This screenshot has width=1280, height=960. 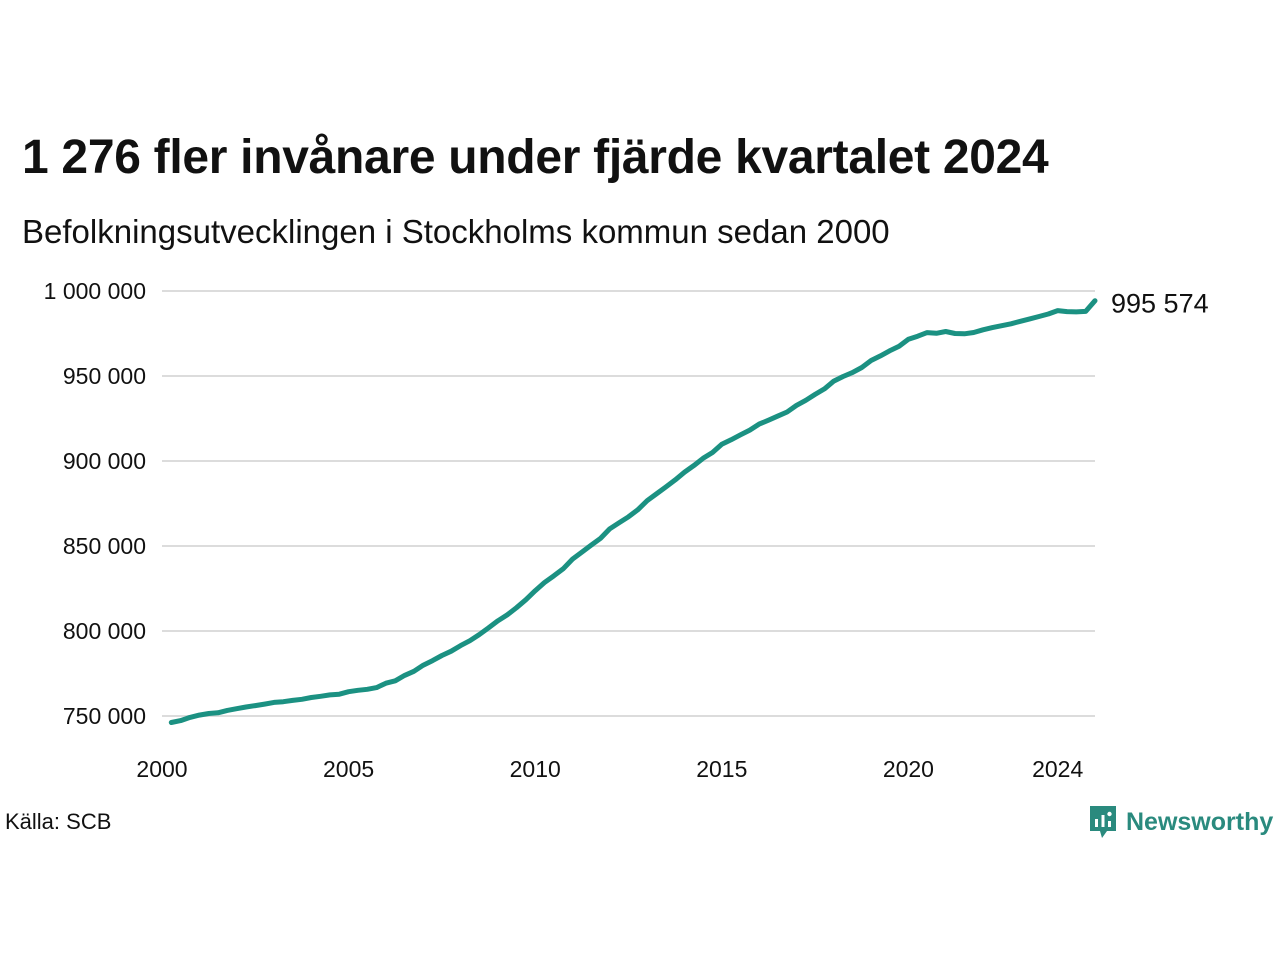 What do you see at coordinates (348, 769) in the screenshot?
I see `x-tick-label: 2005` at bounding box center [348, 769].